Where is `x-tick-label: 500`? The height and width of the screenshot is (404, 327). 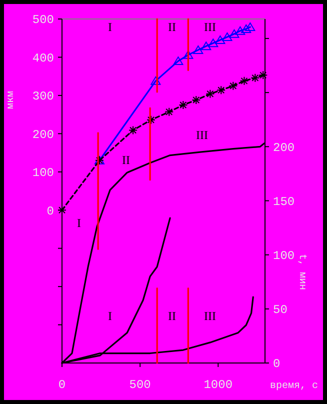
x-tick-label: 500 is located at coordinates (140, 385).